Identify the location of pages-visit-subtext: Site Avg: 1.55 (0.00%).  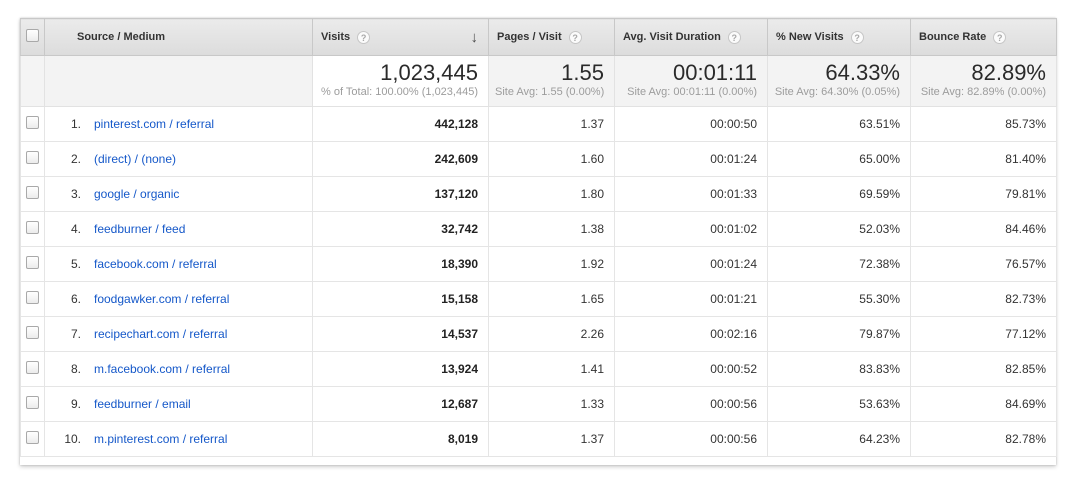
(550, 92).